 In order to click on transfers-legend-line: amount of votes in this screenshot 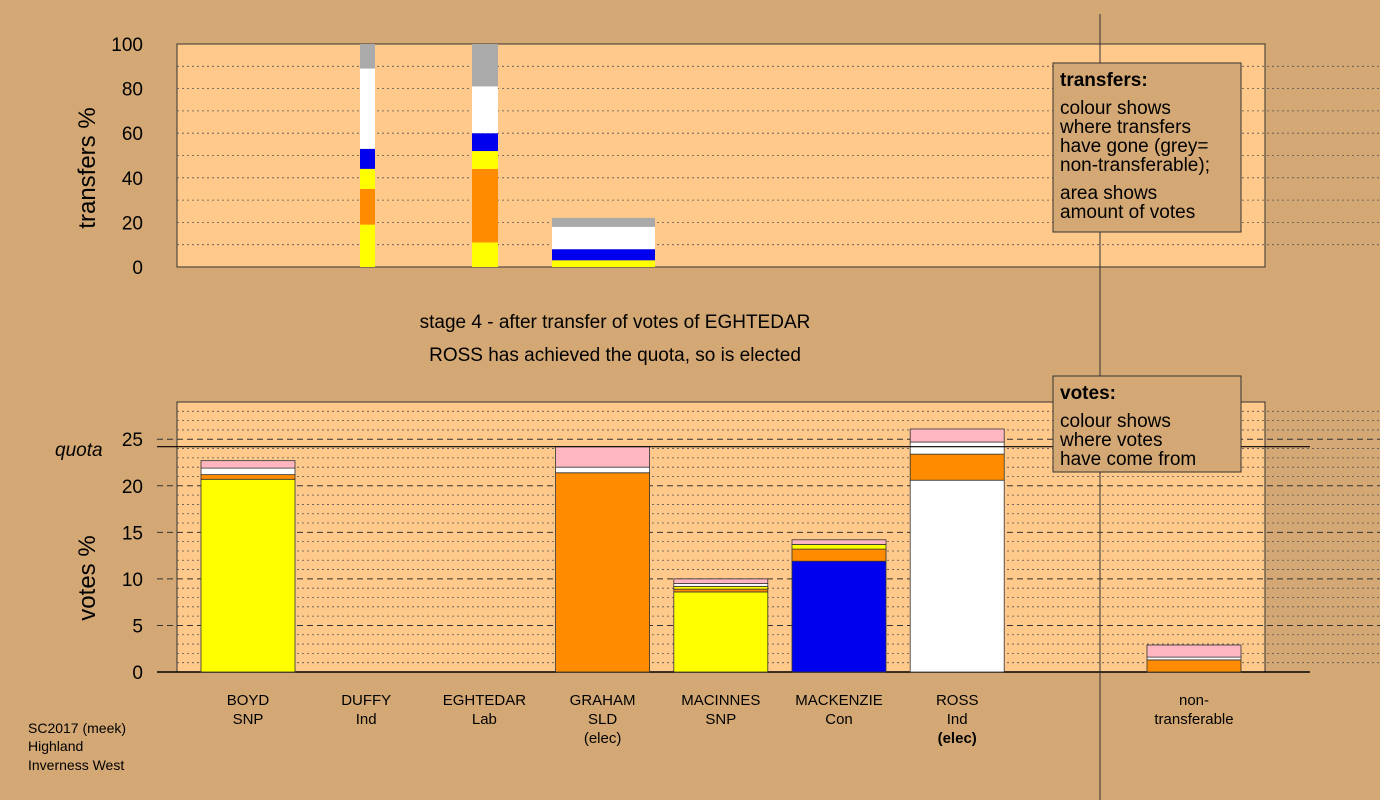, I will do `click(1127, 212)`.